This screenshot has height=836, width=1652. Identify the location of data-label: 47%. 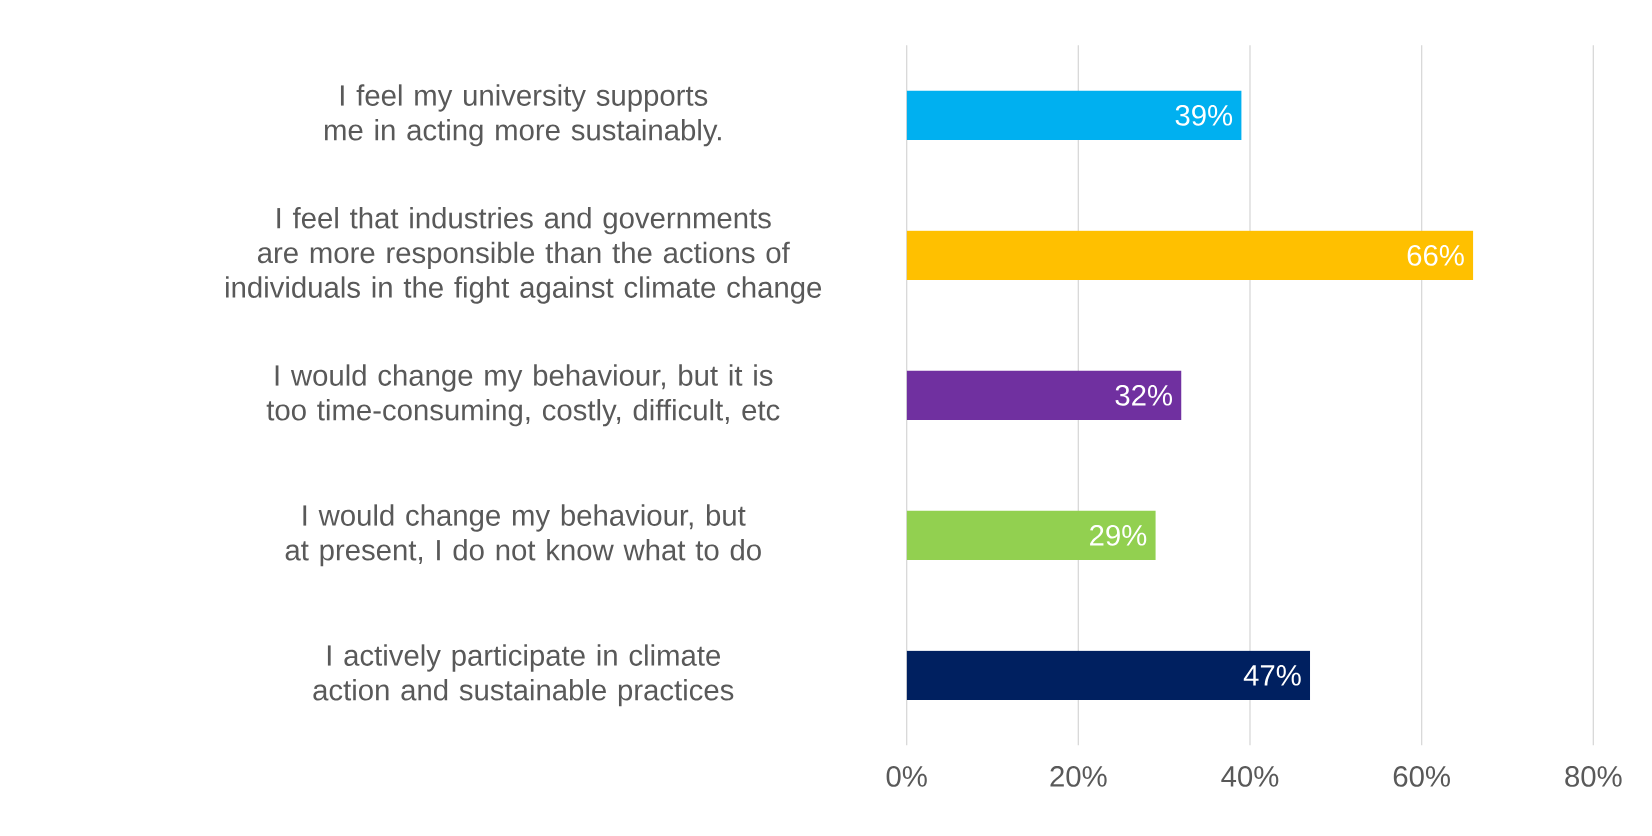
(1272, 675).